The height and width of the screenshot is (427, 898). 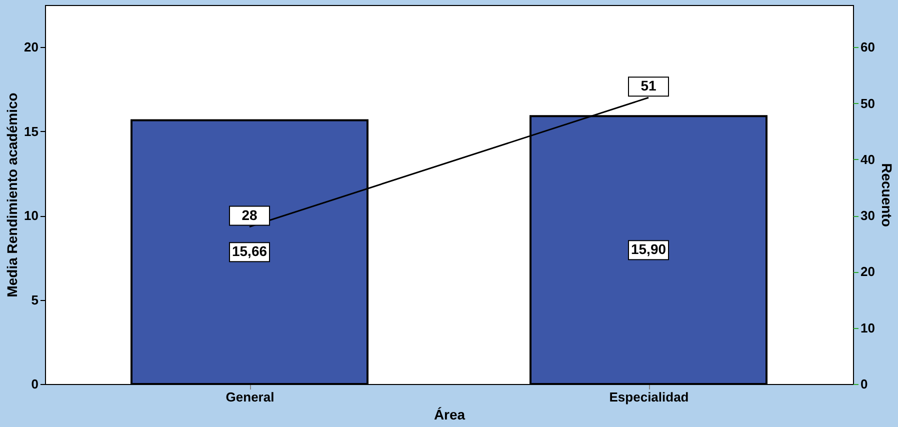 I want to click on y-axis-title: Media Rendimiento académico, so click(x=12, y=195).